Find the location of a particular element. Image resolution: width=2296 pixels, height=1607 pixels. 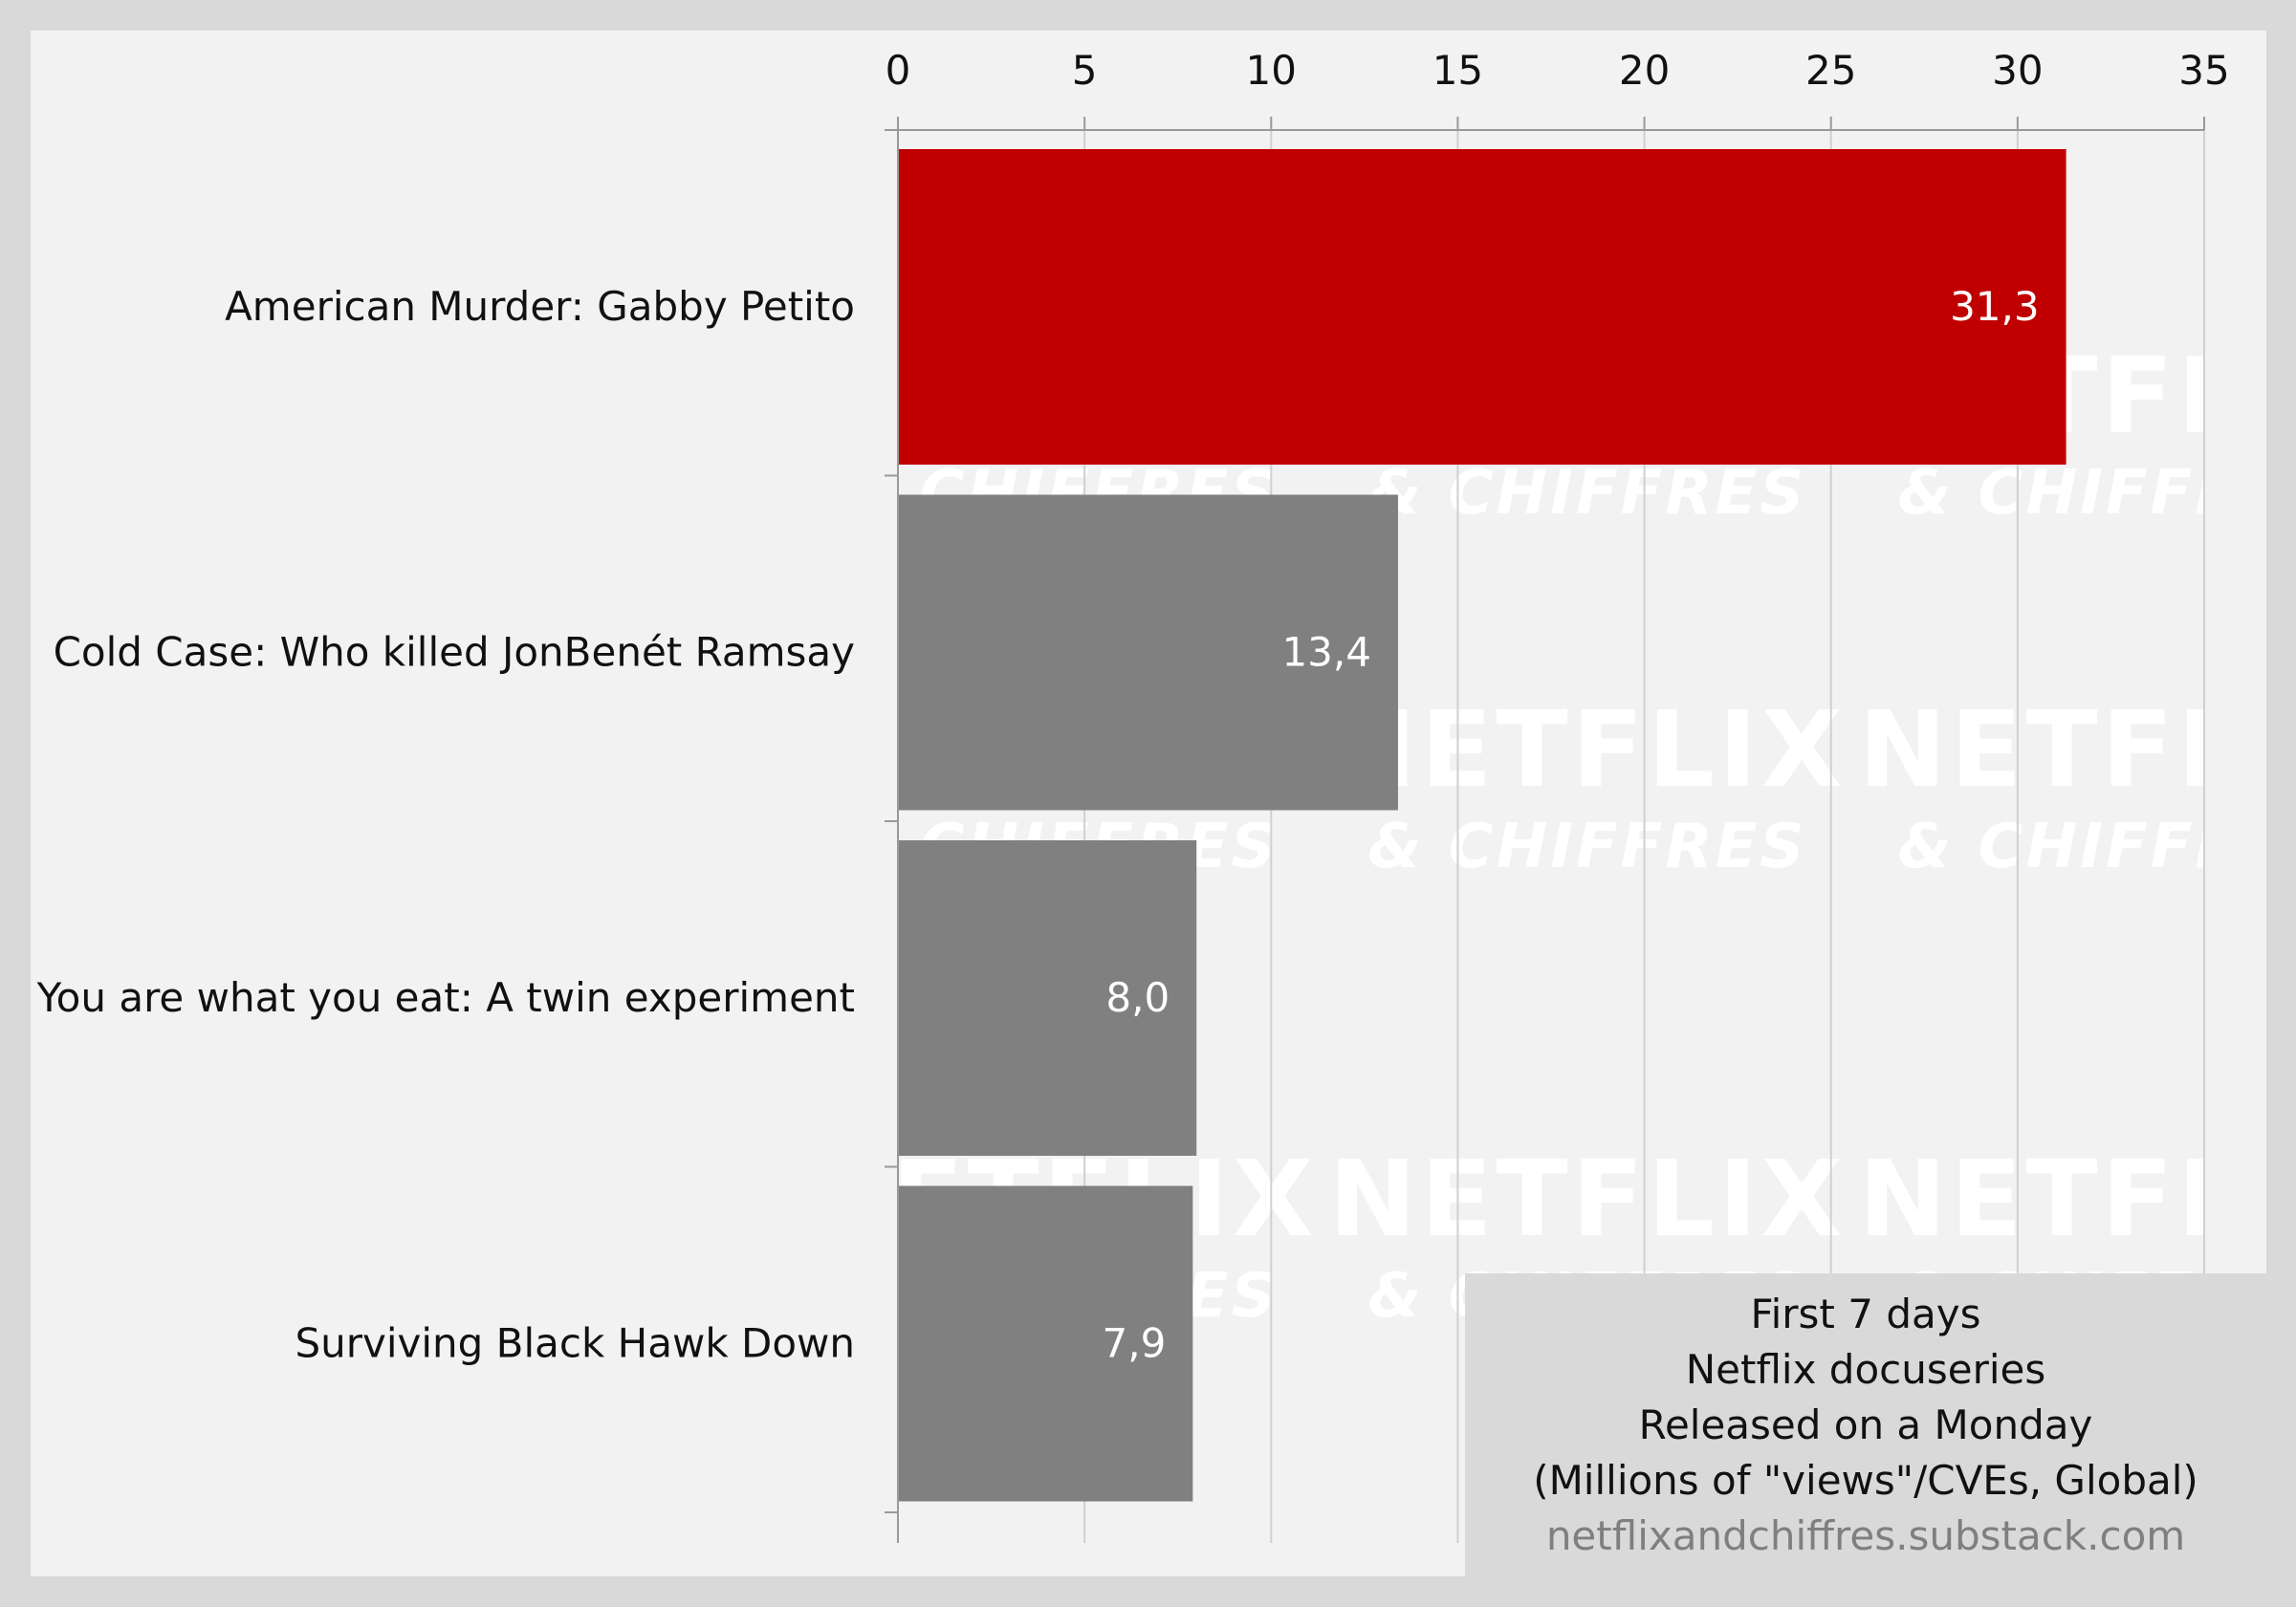

watermark-line2-5: & CHIFFRES is located at coordinates (2082, 847).